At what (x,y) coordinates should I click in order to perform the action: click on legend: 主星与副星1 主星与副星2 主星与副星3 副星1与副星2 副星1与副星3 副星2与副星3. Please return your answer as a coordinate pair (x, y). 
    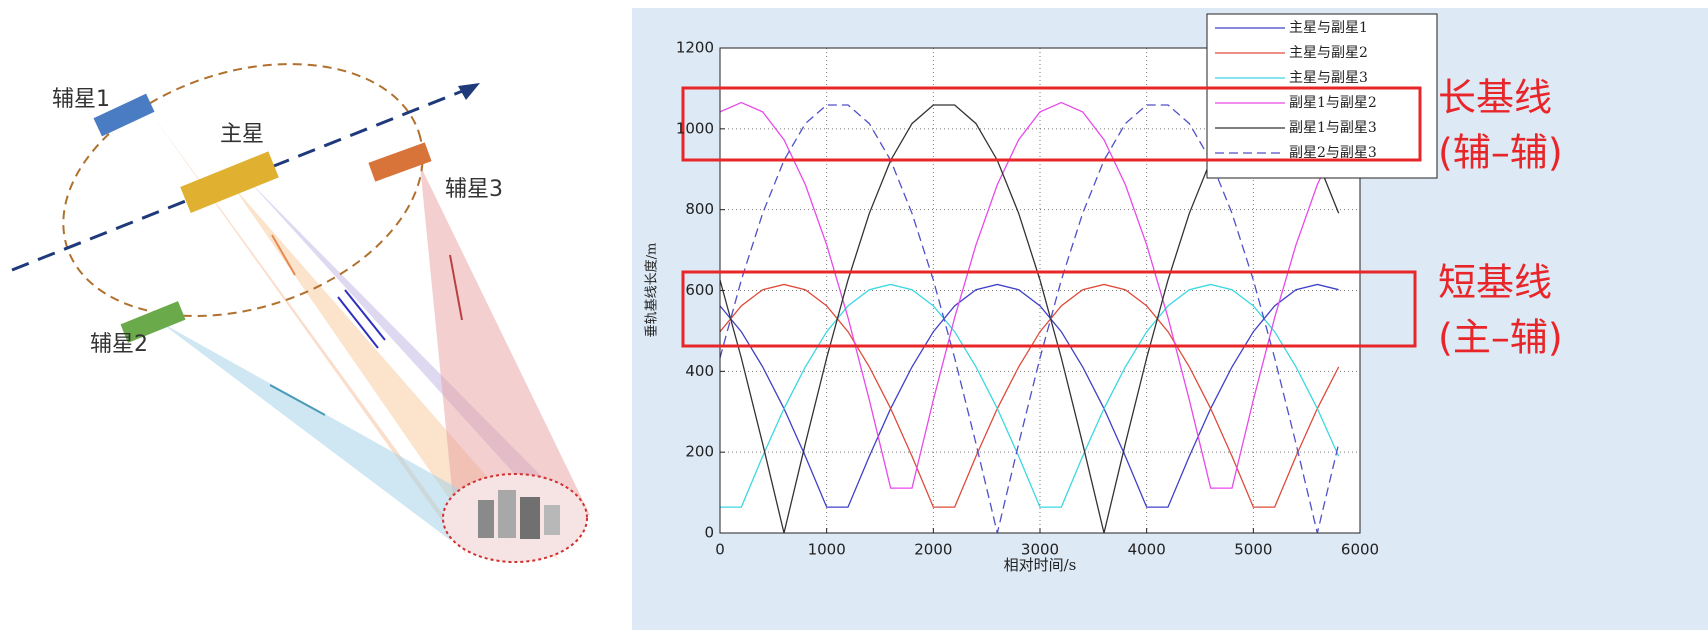
    Looking at the image, I should click on (1322, 96).